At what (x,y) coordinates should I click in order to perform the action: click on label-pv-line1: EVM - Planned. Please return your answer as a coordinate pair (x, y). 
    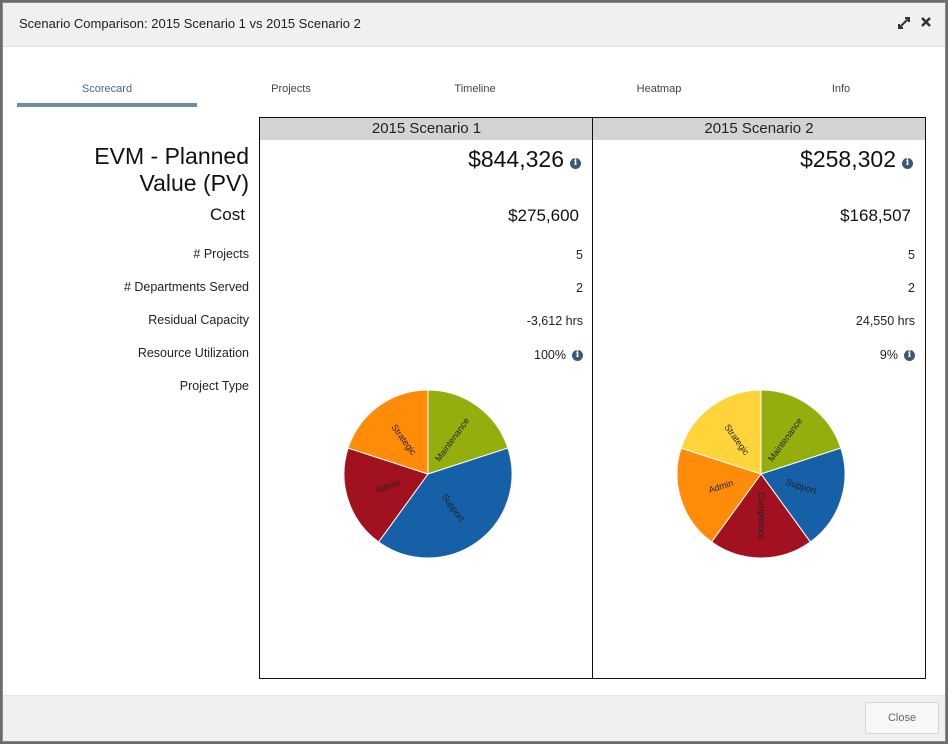
    Looking at the image, I should click on (171, 156).